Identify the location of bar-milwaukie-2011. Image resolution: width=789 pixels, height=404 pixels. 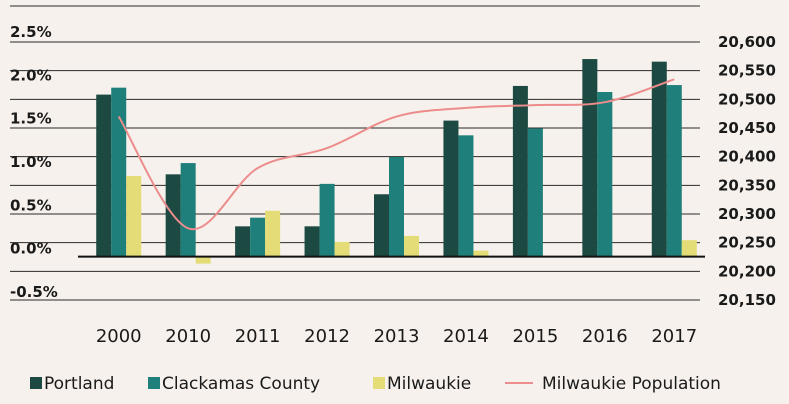
(273, 233).